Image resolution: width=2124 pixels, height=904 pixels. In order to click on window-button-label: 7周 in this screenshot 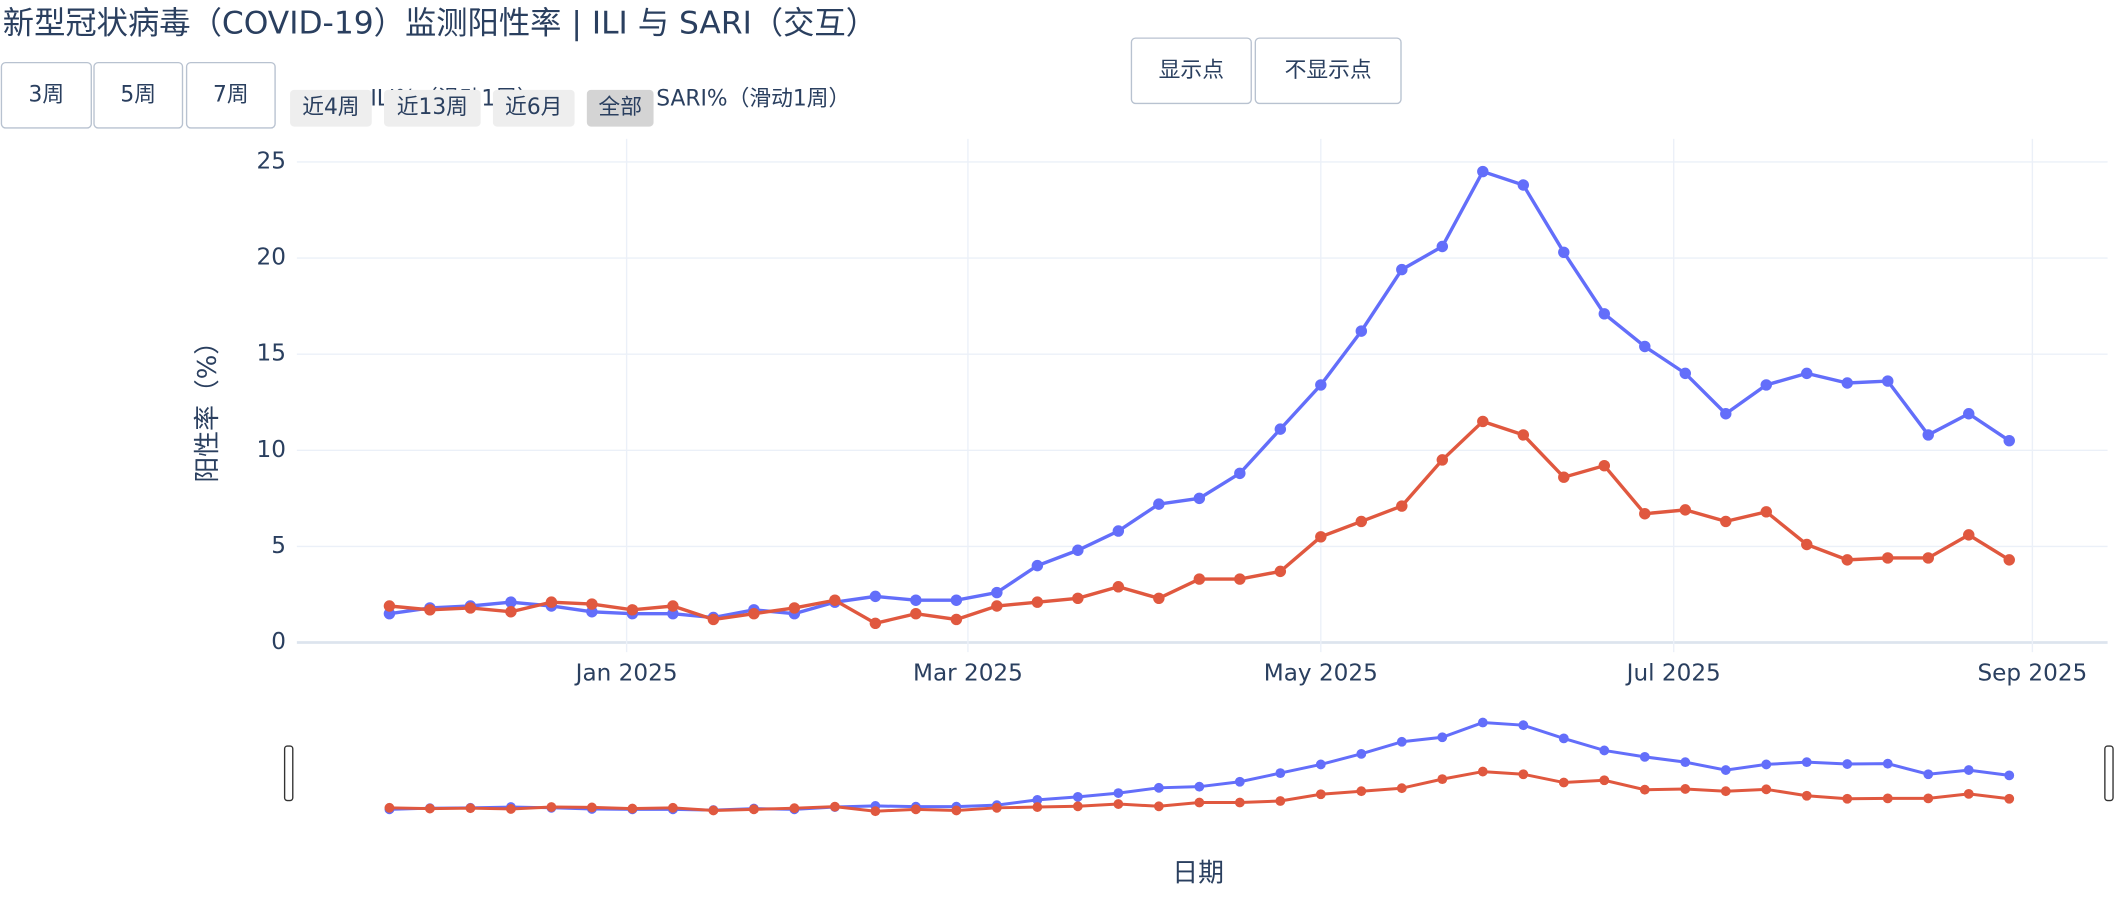, I will do `click(231, 94)`.